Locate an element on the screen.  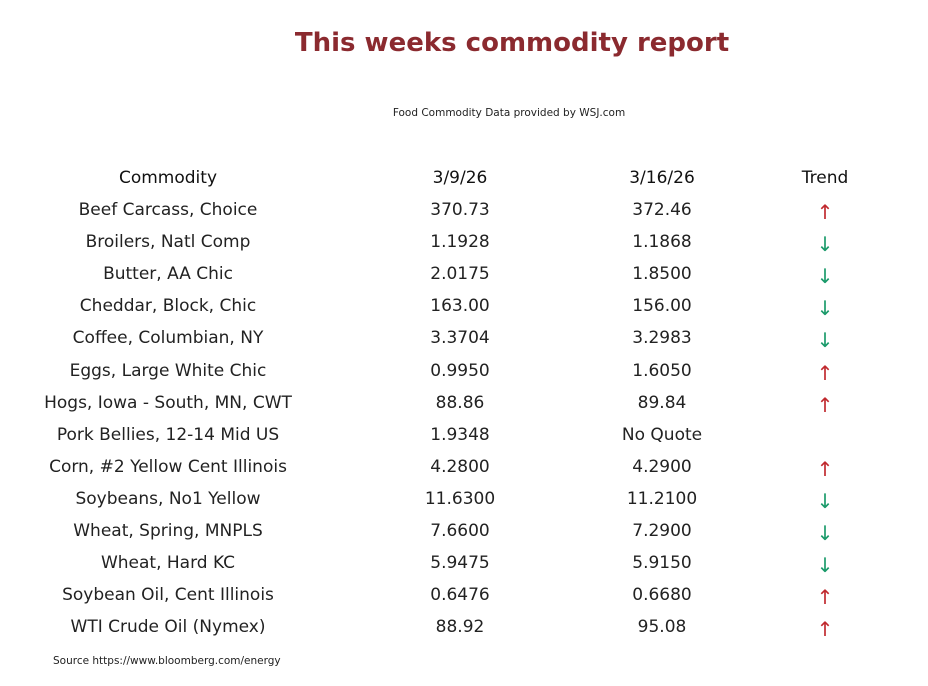
cell: 0.6476 is located at coordinates (460, 595).